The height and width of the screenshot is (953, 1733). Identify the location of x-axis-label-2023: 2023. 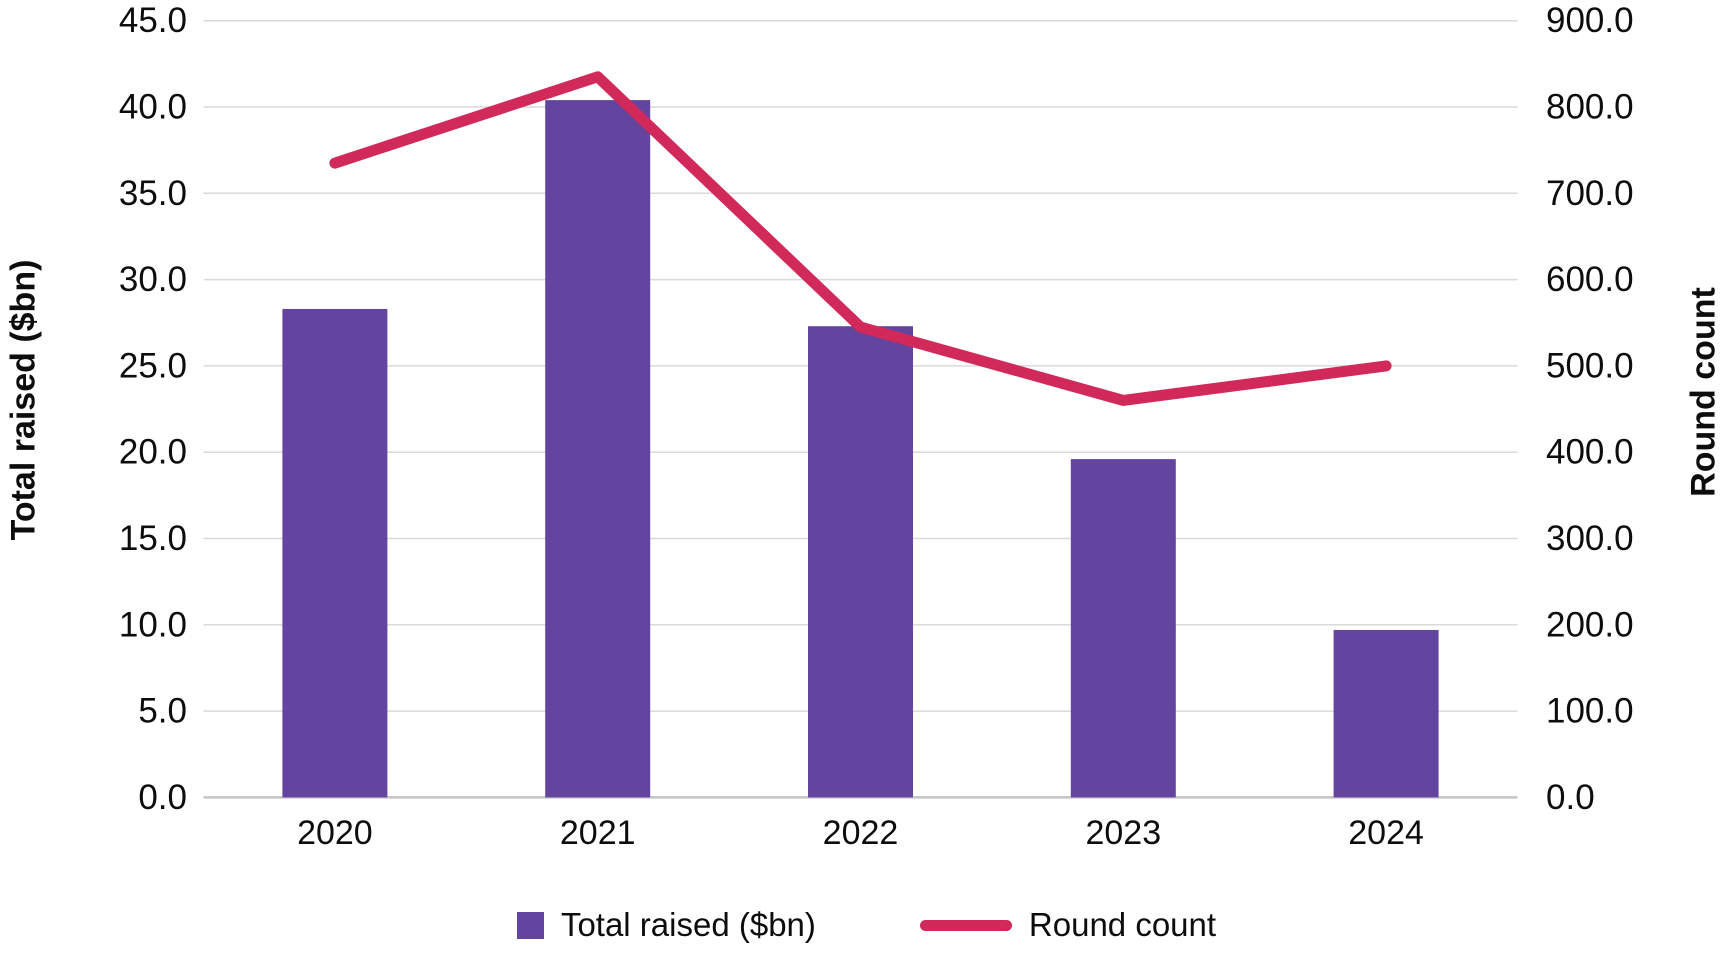
(1123, 833).